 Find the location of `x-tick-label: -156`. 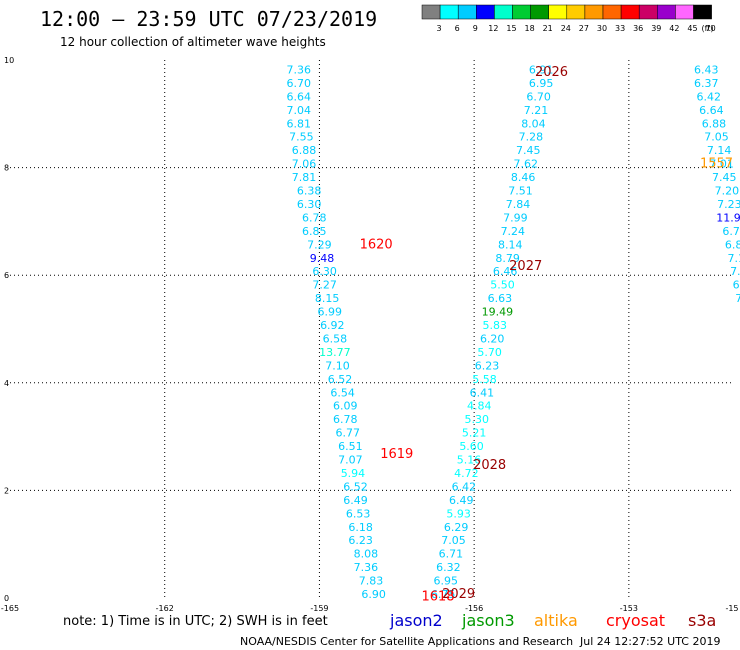

x-tick-label: -156 is located at coordinates (474, 608).